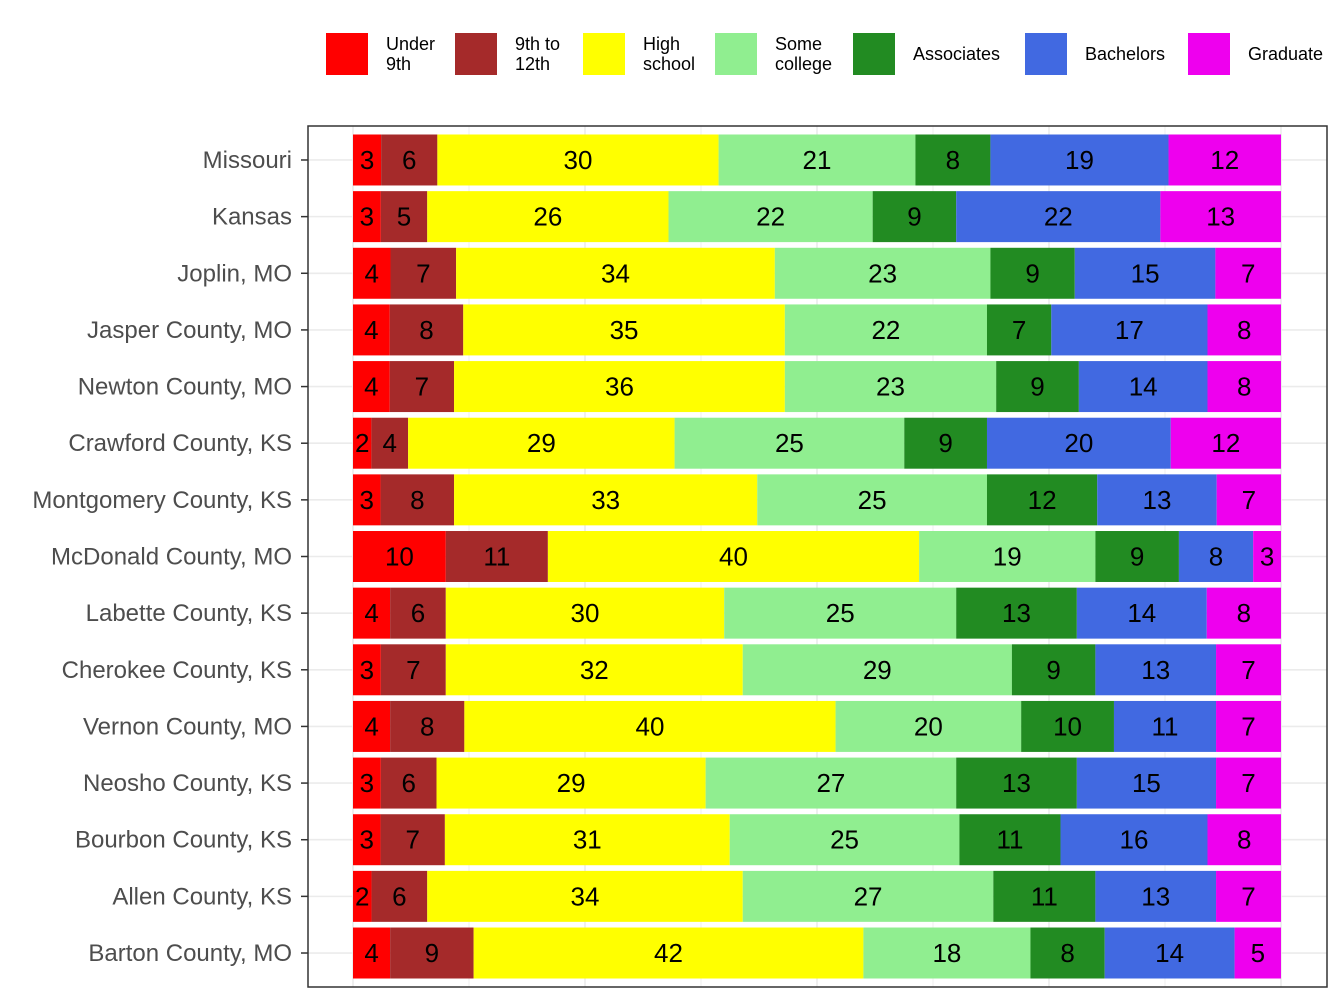 The width and height of the screenshot is (1344, 1008). I want to click on bar-value-label: 10, so click(1067, 726).